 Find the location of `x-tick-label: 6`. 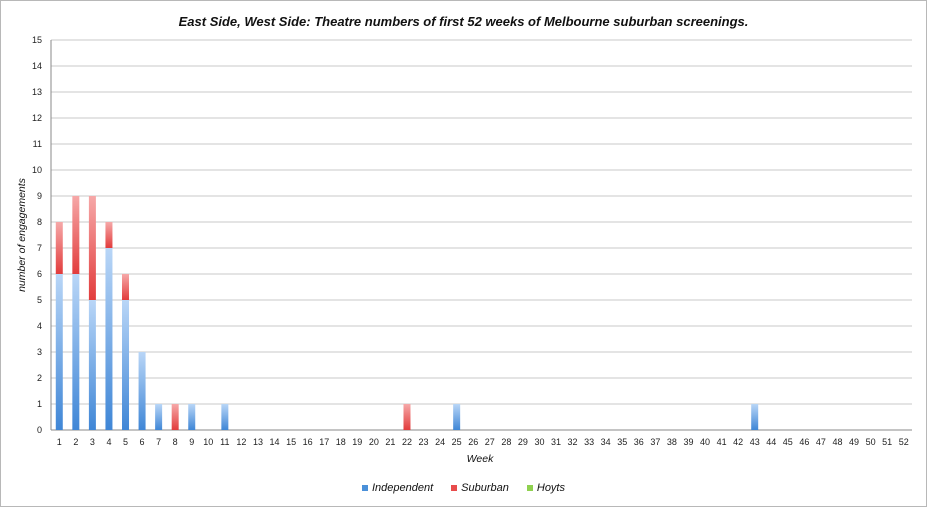

x-tick-label: 6 is located at coordinates (142, 442).